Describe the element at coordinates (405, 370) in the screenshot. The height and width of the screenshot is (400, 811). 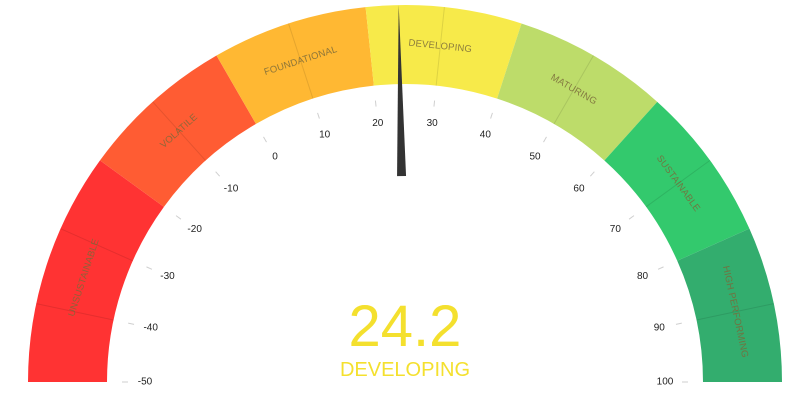
I see `gauge-status-readout: DEVELOPING` at that location.